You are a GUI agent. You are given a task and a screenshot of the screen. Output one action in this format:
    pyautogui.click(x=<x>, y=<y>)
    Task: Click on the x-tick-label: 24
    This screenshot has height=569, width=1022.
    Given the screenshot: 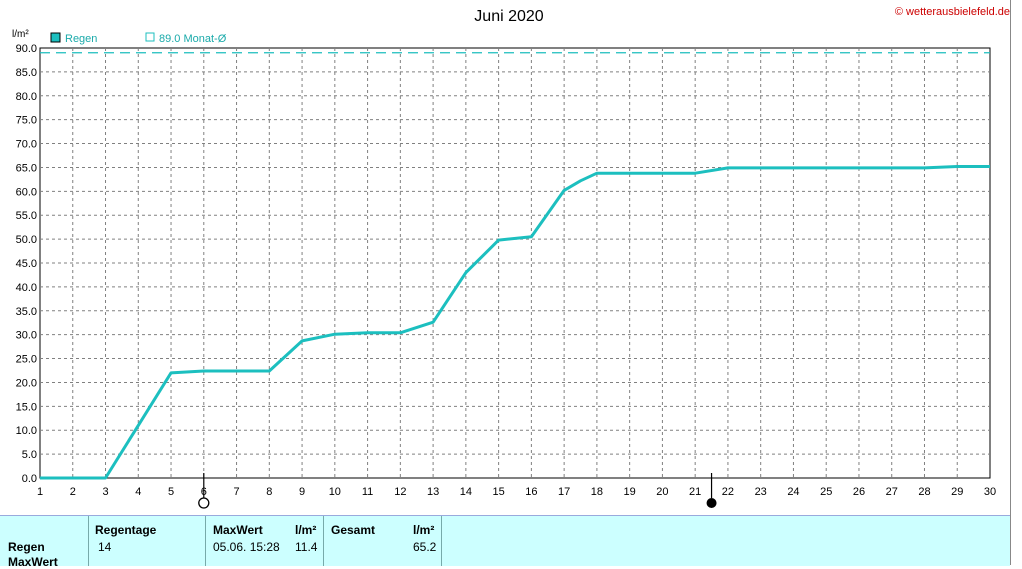 What is the action you would take?
    pyautogui.click(x=793, y=492)
    